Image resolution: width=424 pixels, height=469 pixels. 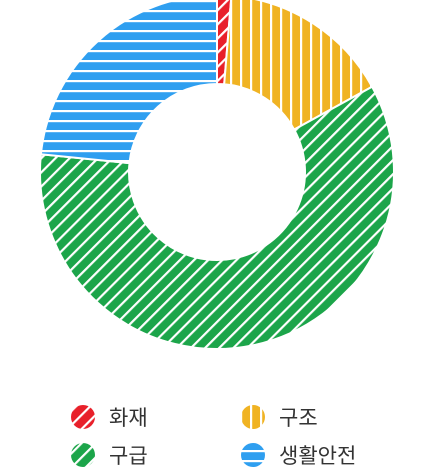 What do you see at coordinates (128, 456) in the screenshot?
I see `legend-label: 구급` at bounding box center [128, 456].